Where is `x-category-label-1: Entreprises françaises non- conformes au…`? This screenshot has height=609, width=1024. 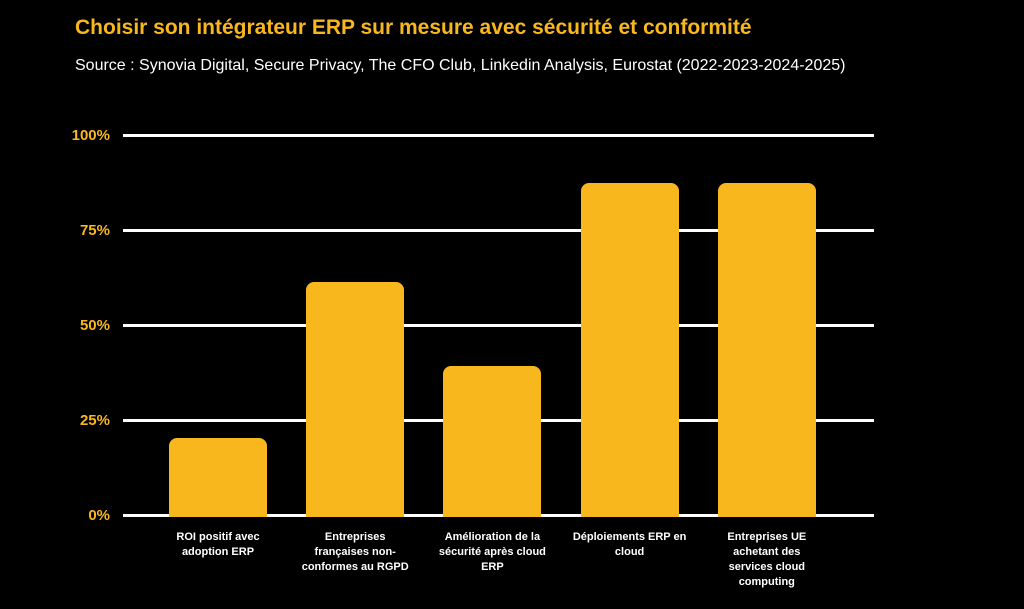
x-category-label-1: Entreprises françaises non- conformes au… is located at coordinates (355, 552).